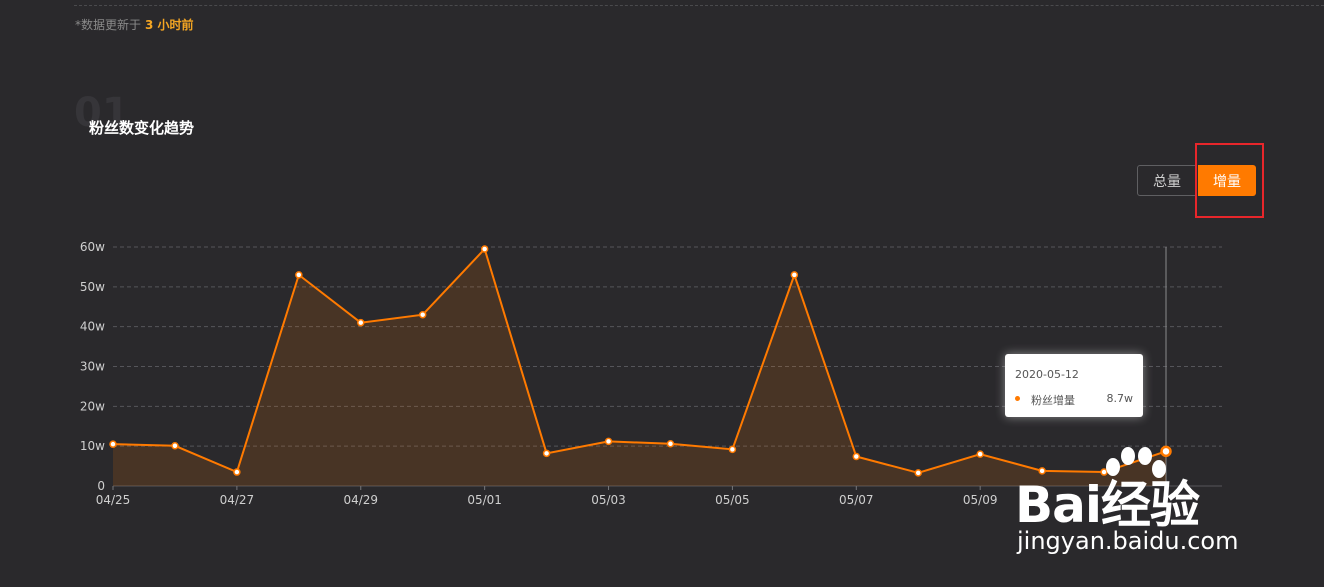  What do you see at coordinates (608, 500) in the screenshot?
I see `x-tick-label: 05/03` at bounding box center [608, 500].